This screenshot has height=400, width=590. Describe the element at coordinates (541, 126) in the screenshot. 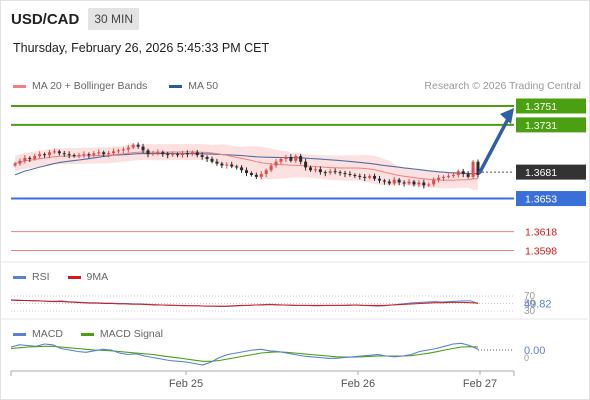

I see `level-label-1.3731: 1.3731` at that location.